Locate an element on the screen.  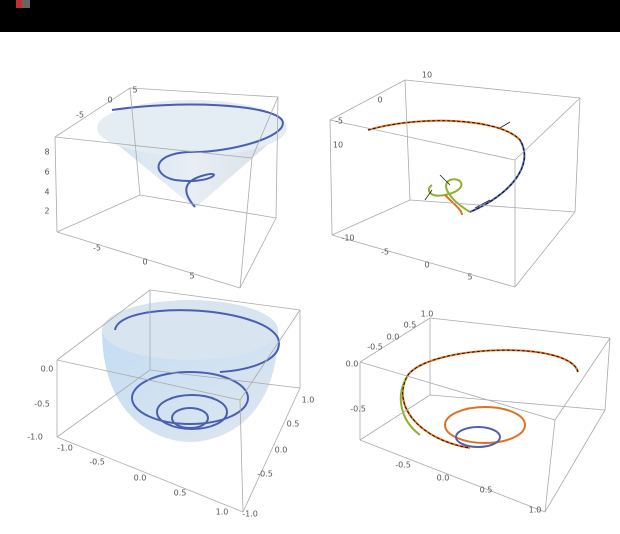
cone-surface is located at coordinates (192, 154).